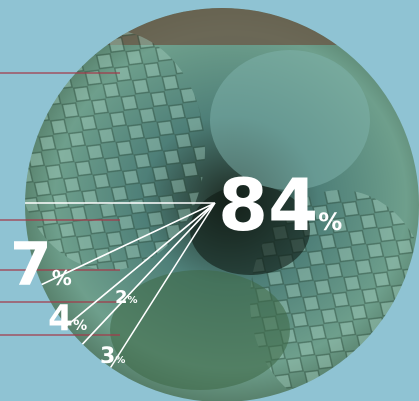  I want to click on value-number: 3, so click(107, 356).